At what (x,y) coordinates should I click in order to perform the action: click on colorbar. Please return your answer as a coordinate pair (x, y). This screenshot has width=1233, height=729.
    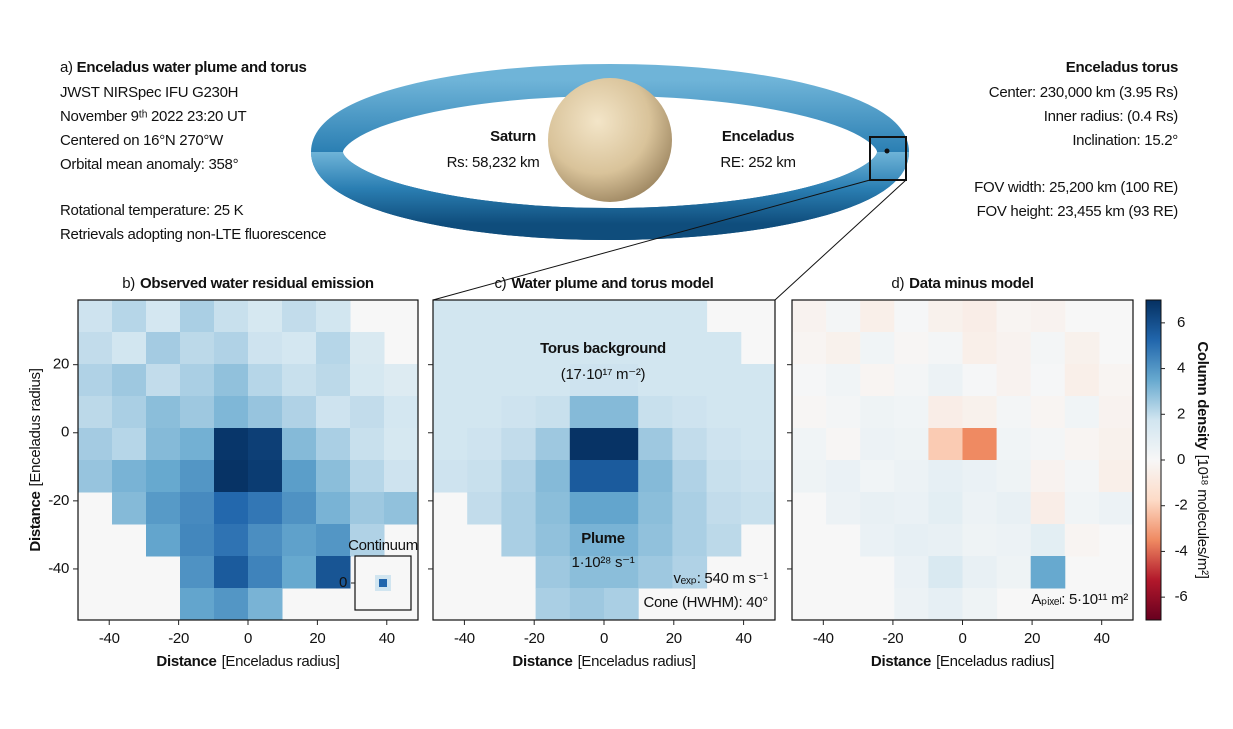
    Looking at the image, I should click on (1153, 460).